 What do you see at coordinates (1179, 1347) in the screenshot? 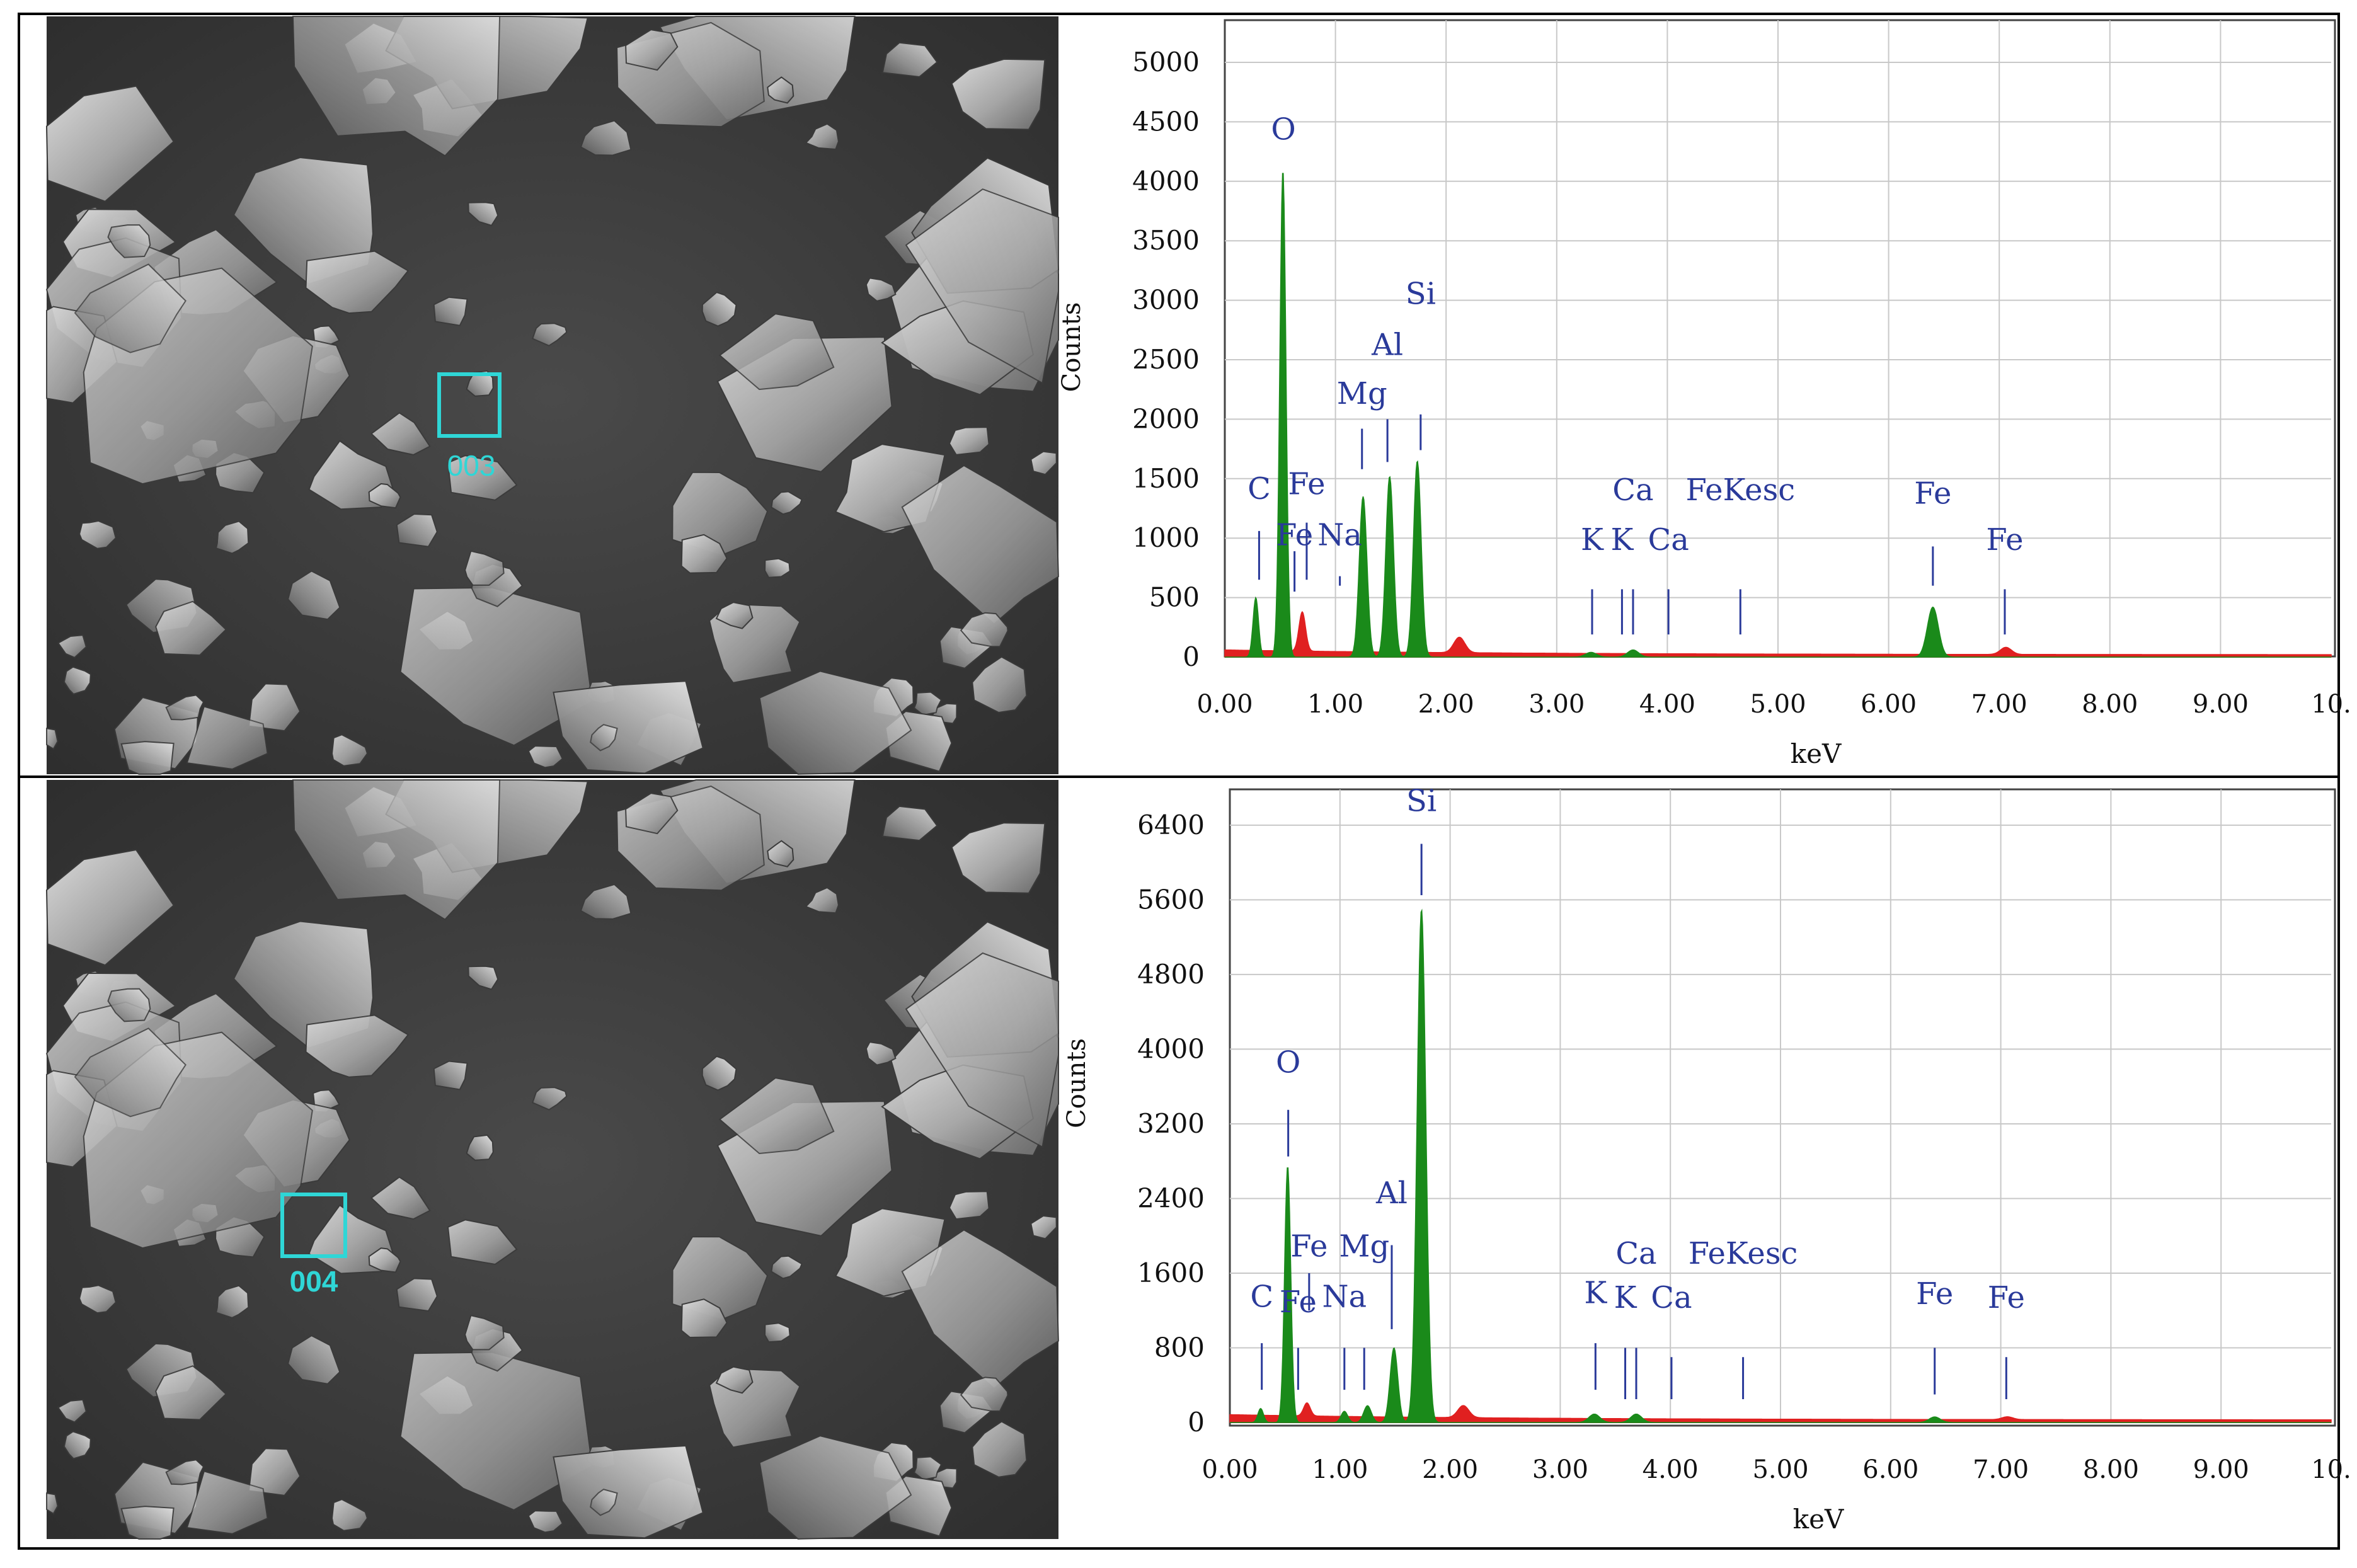
I see `y-tick-label: 800` at bounding box center [1179, 1347].